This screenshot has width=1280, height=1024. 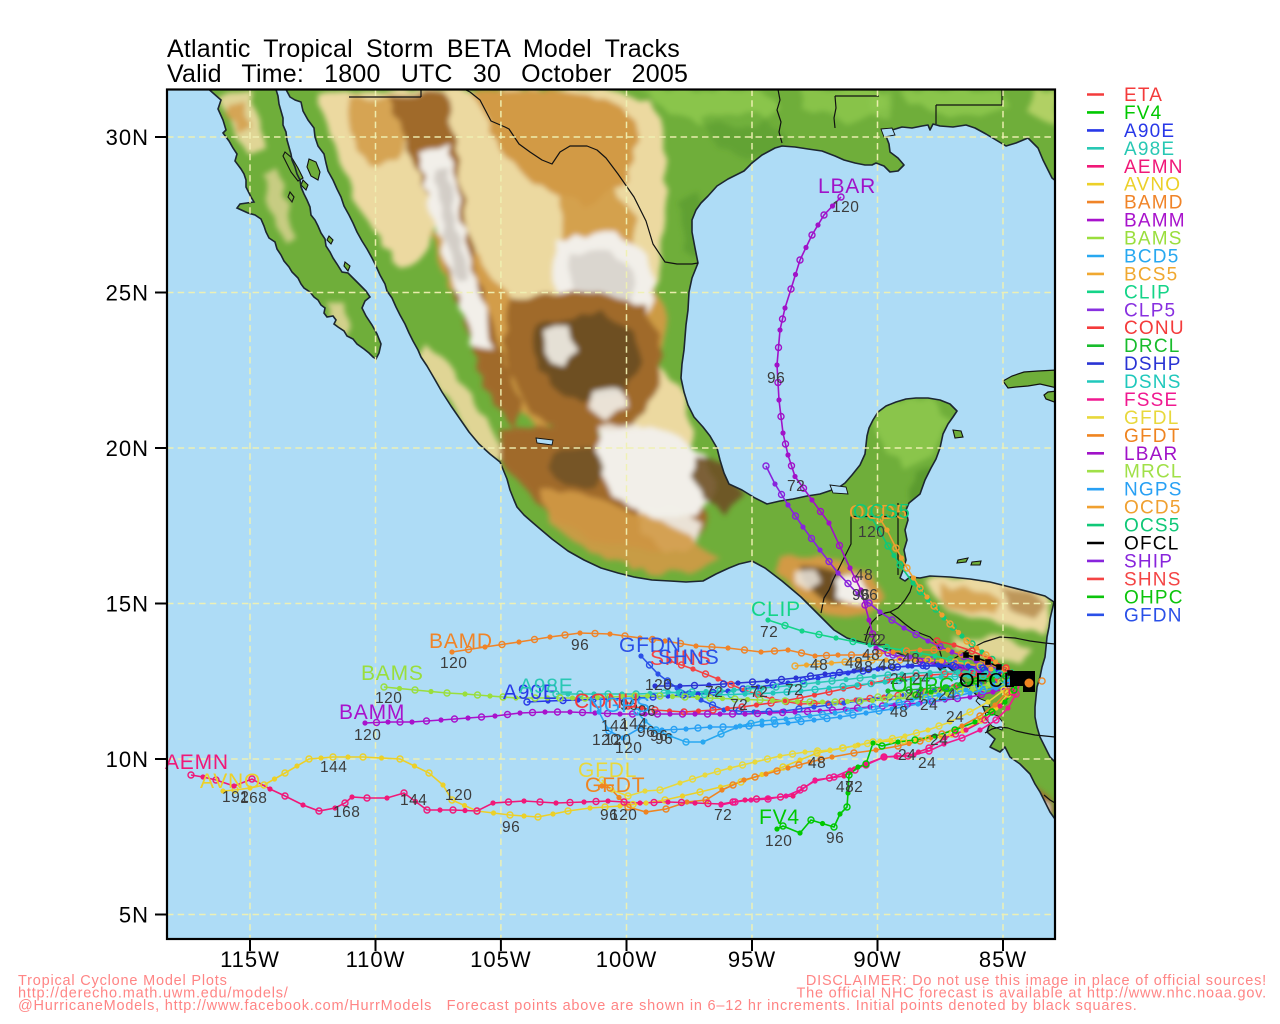 What do you see at coordinates (1153, 382) in the screenshot?
I see `svg-text: DSNS` at bounding box center [1153, 382].